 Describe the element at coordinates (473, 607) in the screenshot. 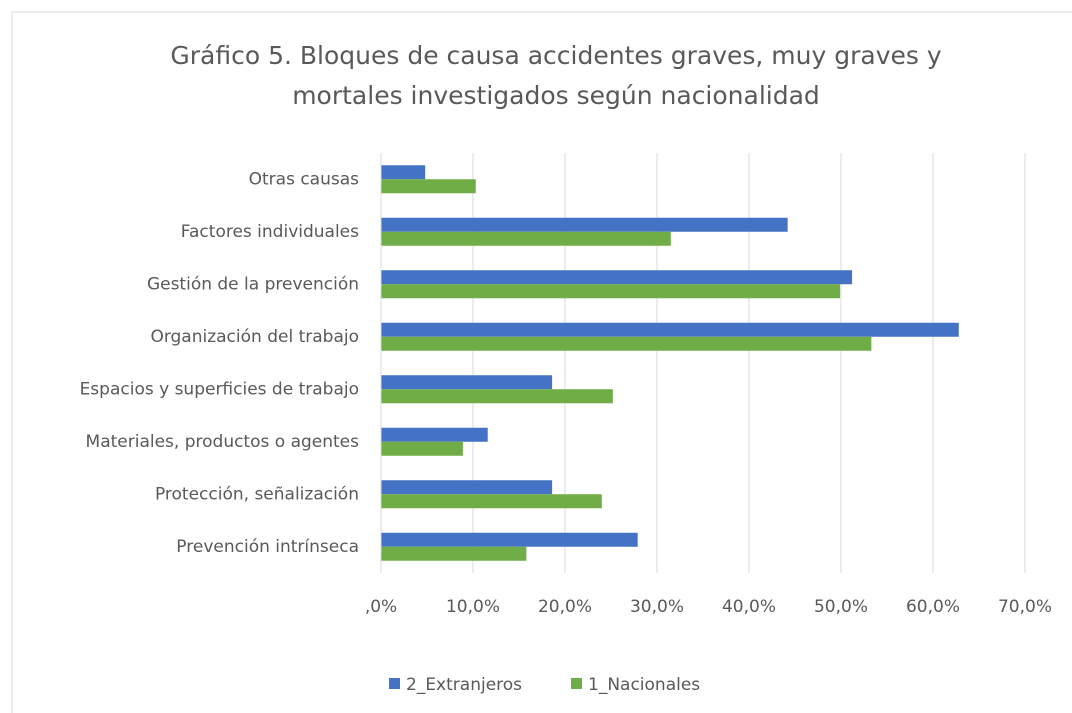

I see `x-tick-label: 10,0%` at that location.